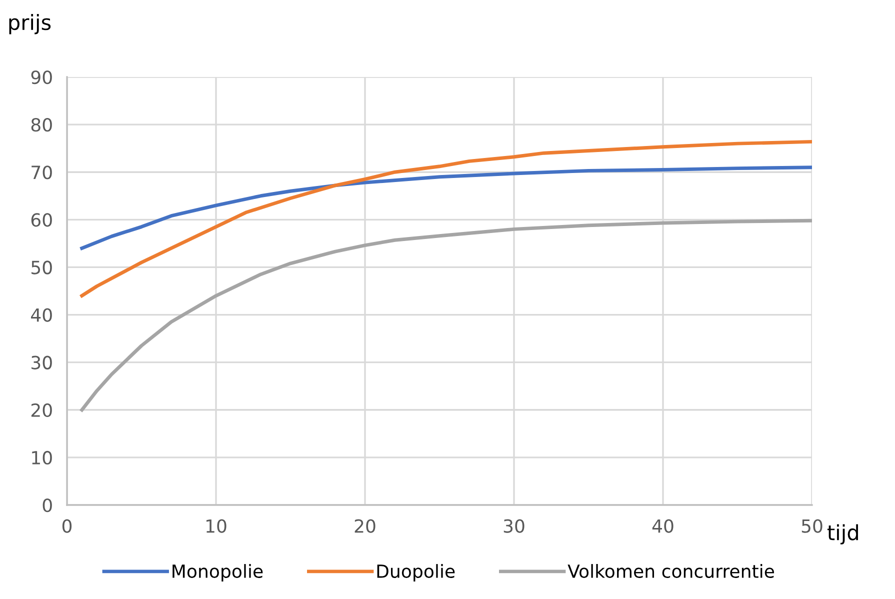 The width and height of the screenshot is (895, 599). What do you see at coordinates (514, 526) in the screenshot?
I see `x-tick-label: 30` at bounding box center [514, 526].